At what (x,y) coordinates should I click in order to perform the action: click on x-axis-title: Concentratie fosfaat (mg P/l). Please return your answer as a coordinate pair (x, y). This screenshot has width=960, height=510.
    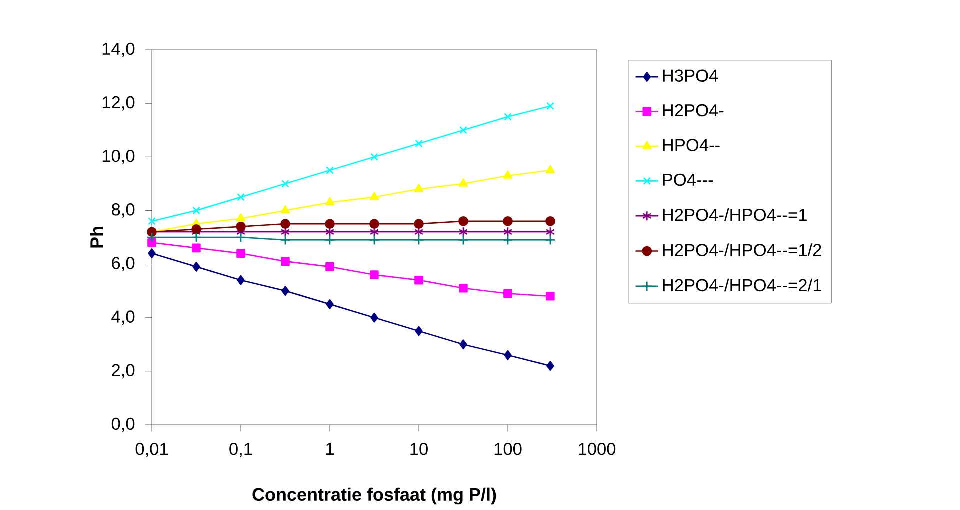
    Looking at the image, I should click on (374, 496).